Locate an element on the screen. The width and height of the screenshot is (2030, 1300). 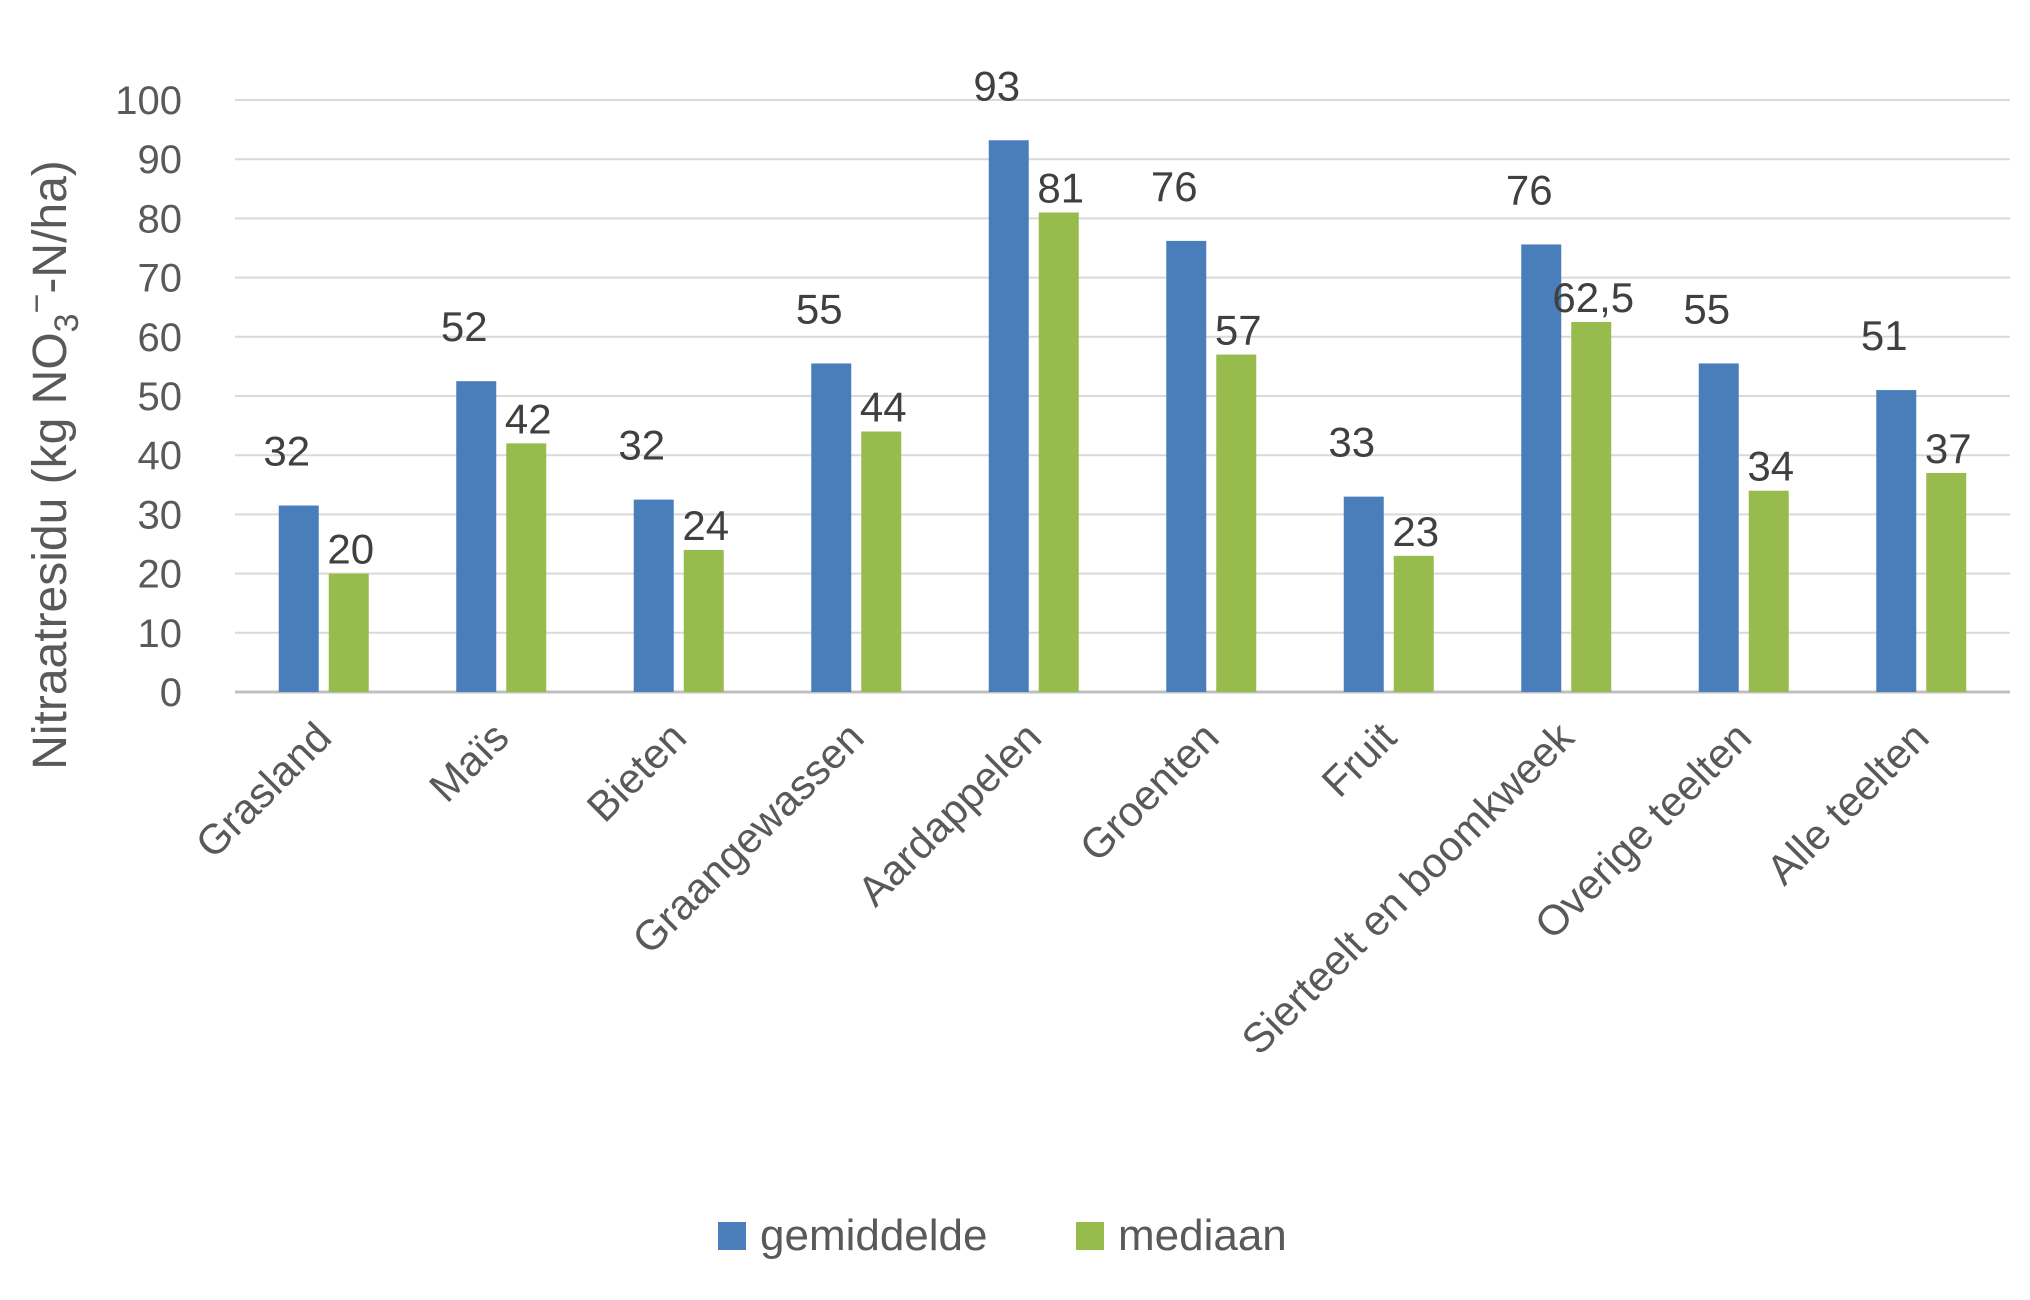
data-label-mediaan: 23 is located at coordinates (1415, 531).